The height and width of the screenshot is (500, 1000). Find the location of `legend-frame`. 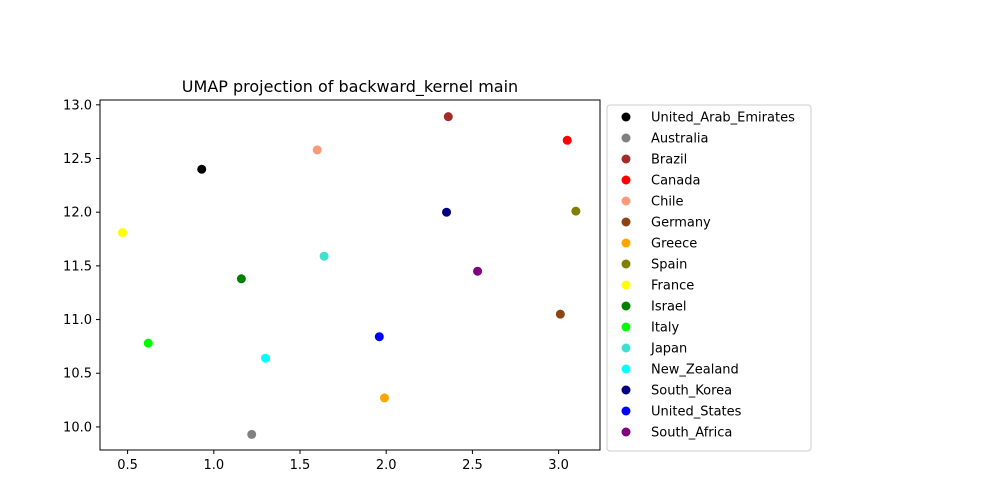

legend-frame is located at coordinates (709, 278).